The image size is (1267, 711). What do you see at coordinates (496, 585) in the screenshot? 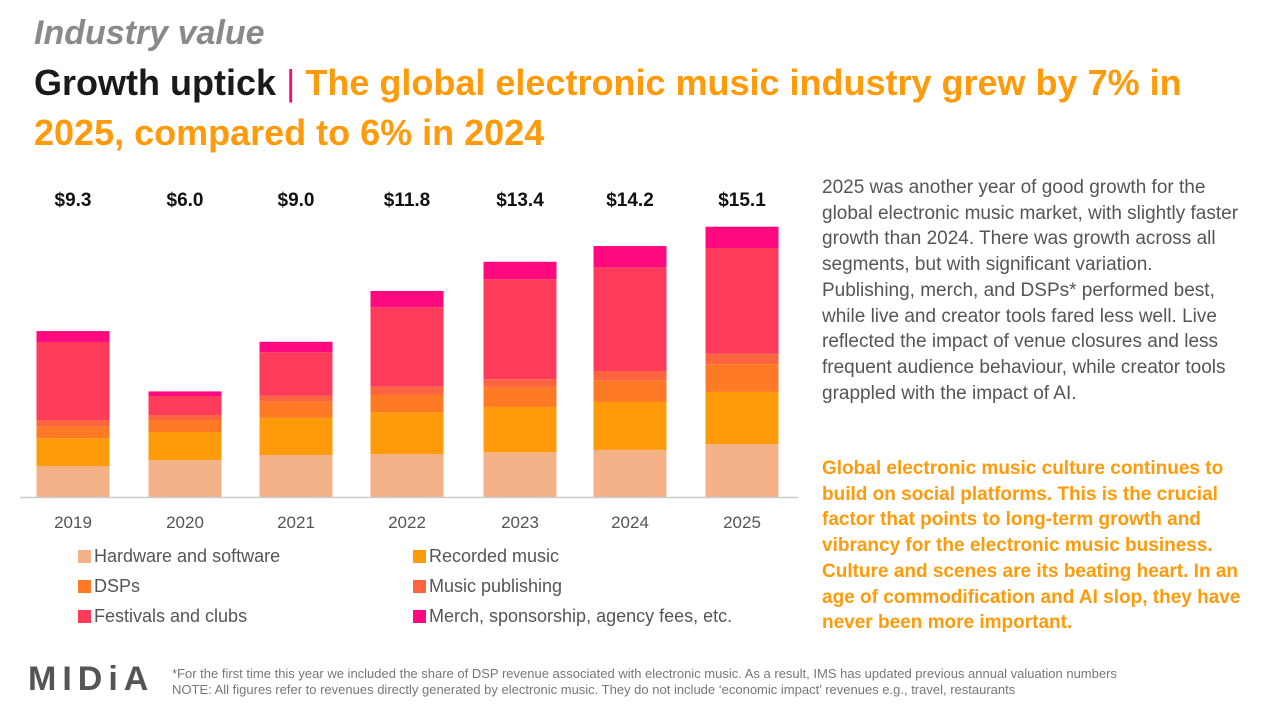
I see `legend-label: Music publishing` at bounding box center [496, 585].